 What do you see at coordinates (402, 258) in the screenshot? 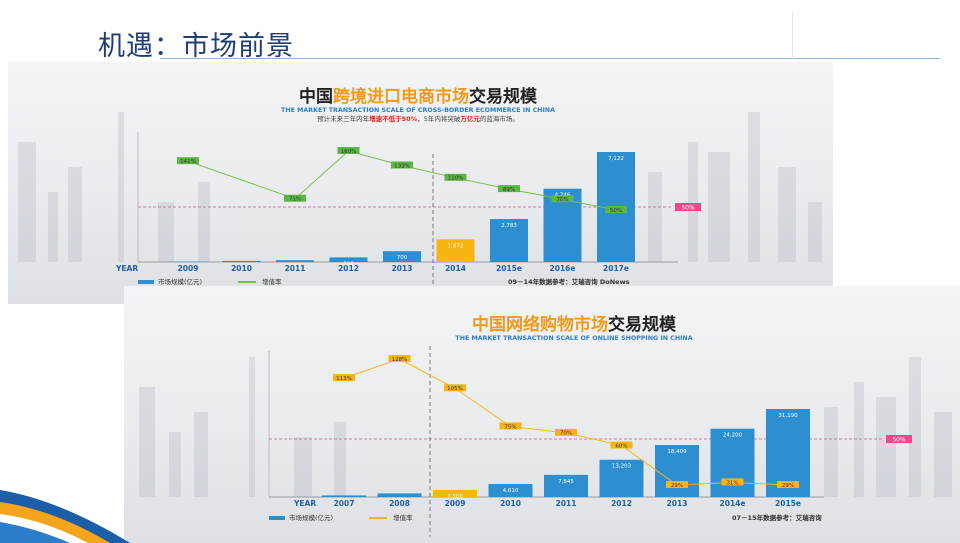
I see `bar-value-label: 700` at bounding box center [402, 258].